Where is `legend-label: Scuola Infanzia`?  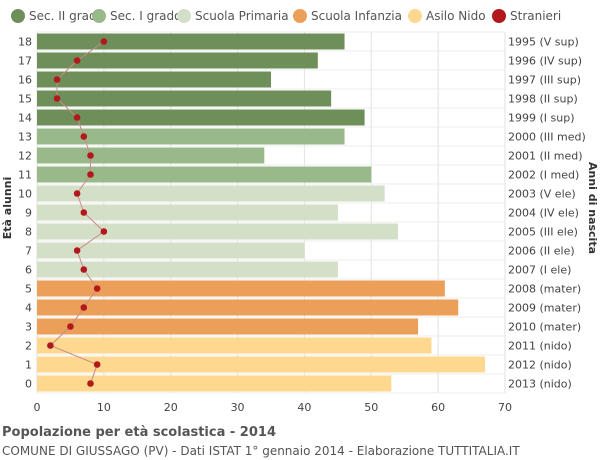
legend-label: Scuola Infanzia is located at coordinates (356, 16).